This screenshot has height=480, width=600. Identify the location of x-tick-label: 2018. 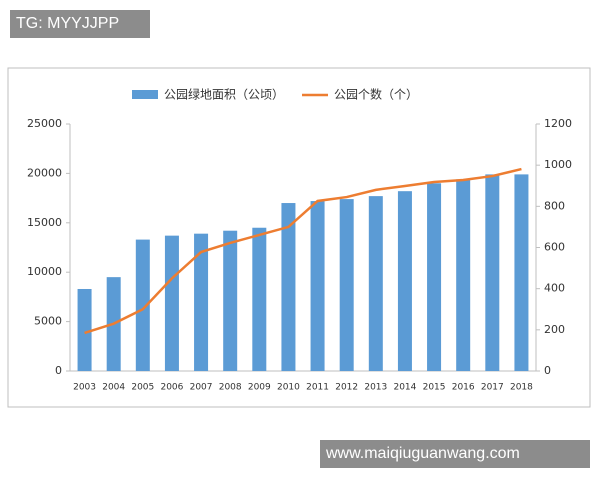
(521, 388).